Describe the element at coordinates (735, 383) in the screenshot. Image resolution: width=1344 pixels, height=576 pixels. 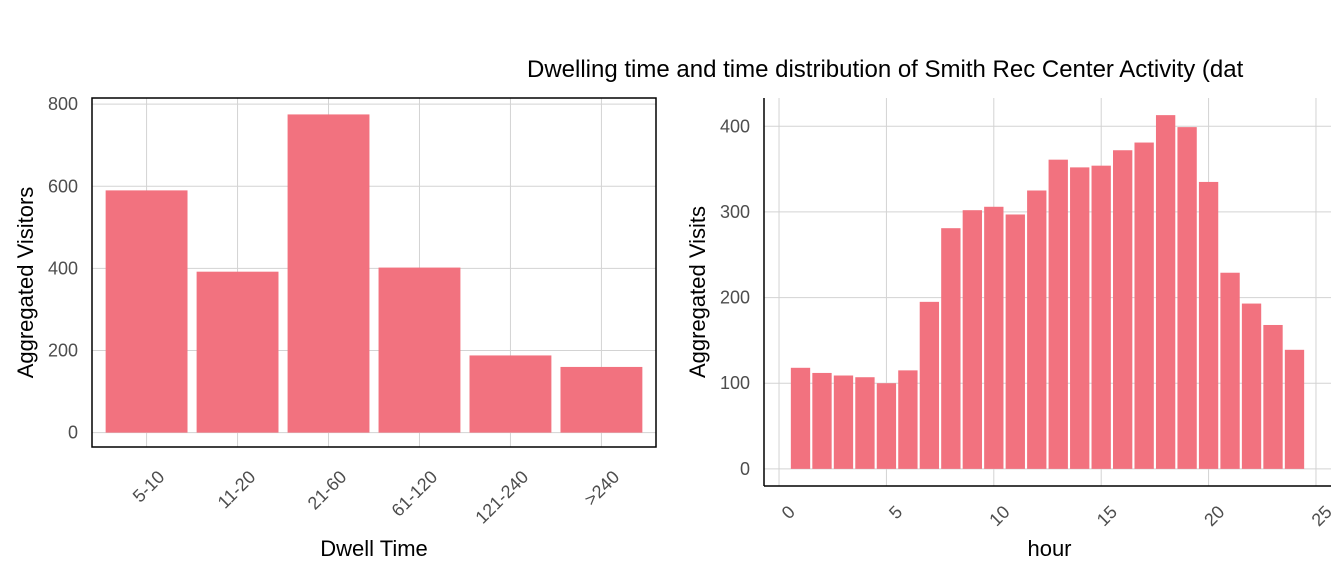
I see `y-tick-label: 100` at that location.